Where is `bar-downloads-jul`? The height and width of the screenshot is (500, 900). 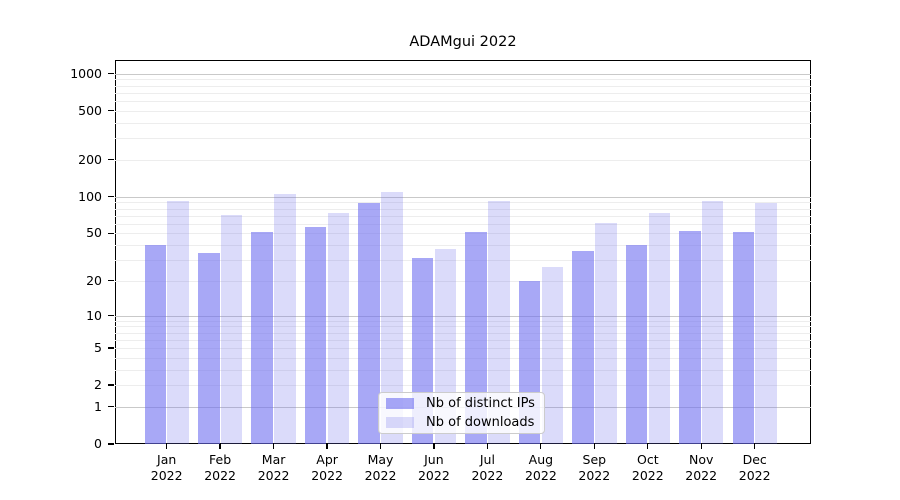 bar-downloads-jul is located at coordinates (499, 322).